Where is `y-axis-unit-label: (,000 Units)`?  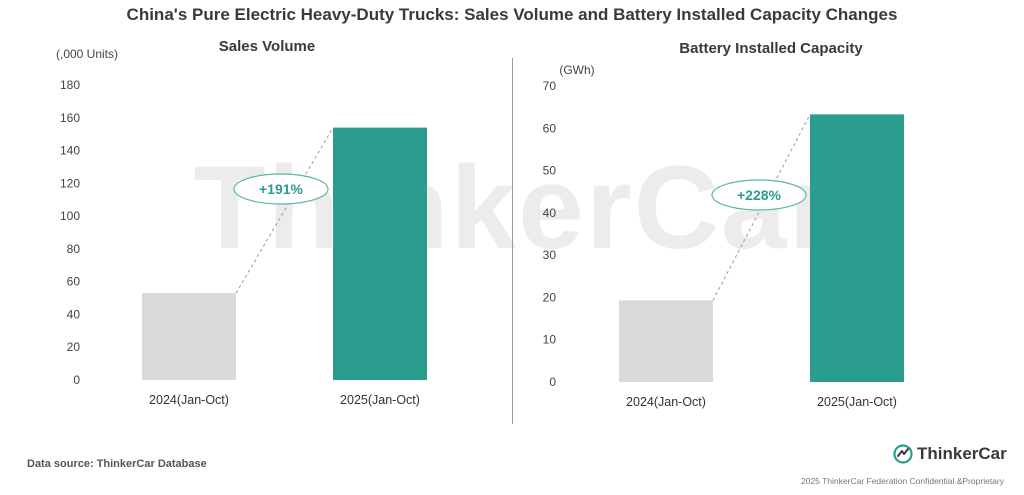 y-axis-unit-label: (,000 Units) is located at coordinates (87, 54).